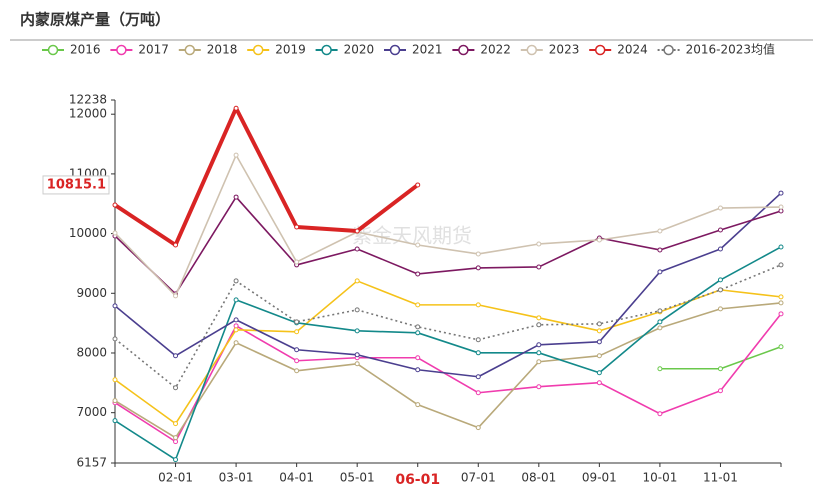  Describe the element at coordinates (495, 50) in the screenshot. I see `legend-label: 2022` at that location.